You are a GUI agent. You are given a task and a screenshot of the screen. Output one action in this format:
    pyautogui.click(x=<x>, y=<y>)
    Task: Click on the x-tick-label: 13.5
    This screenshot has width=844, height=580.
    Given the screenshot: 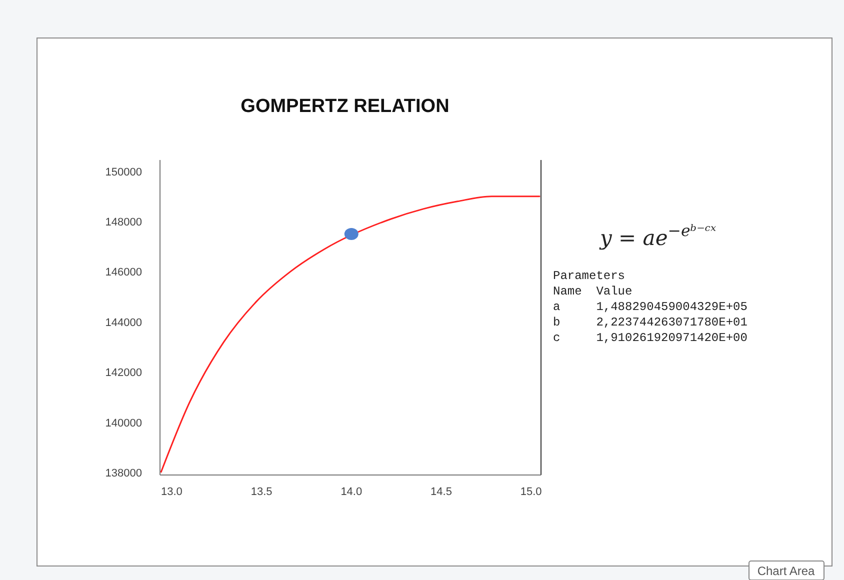 What is the action you would take?
    pyautogui.click(x=261, y=492)
    